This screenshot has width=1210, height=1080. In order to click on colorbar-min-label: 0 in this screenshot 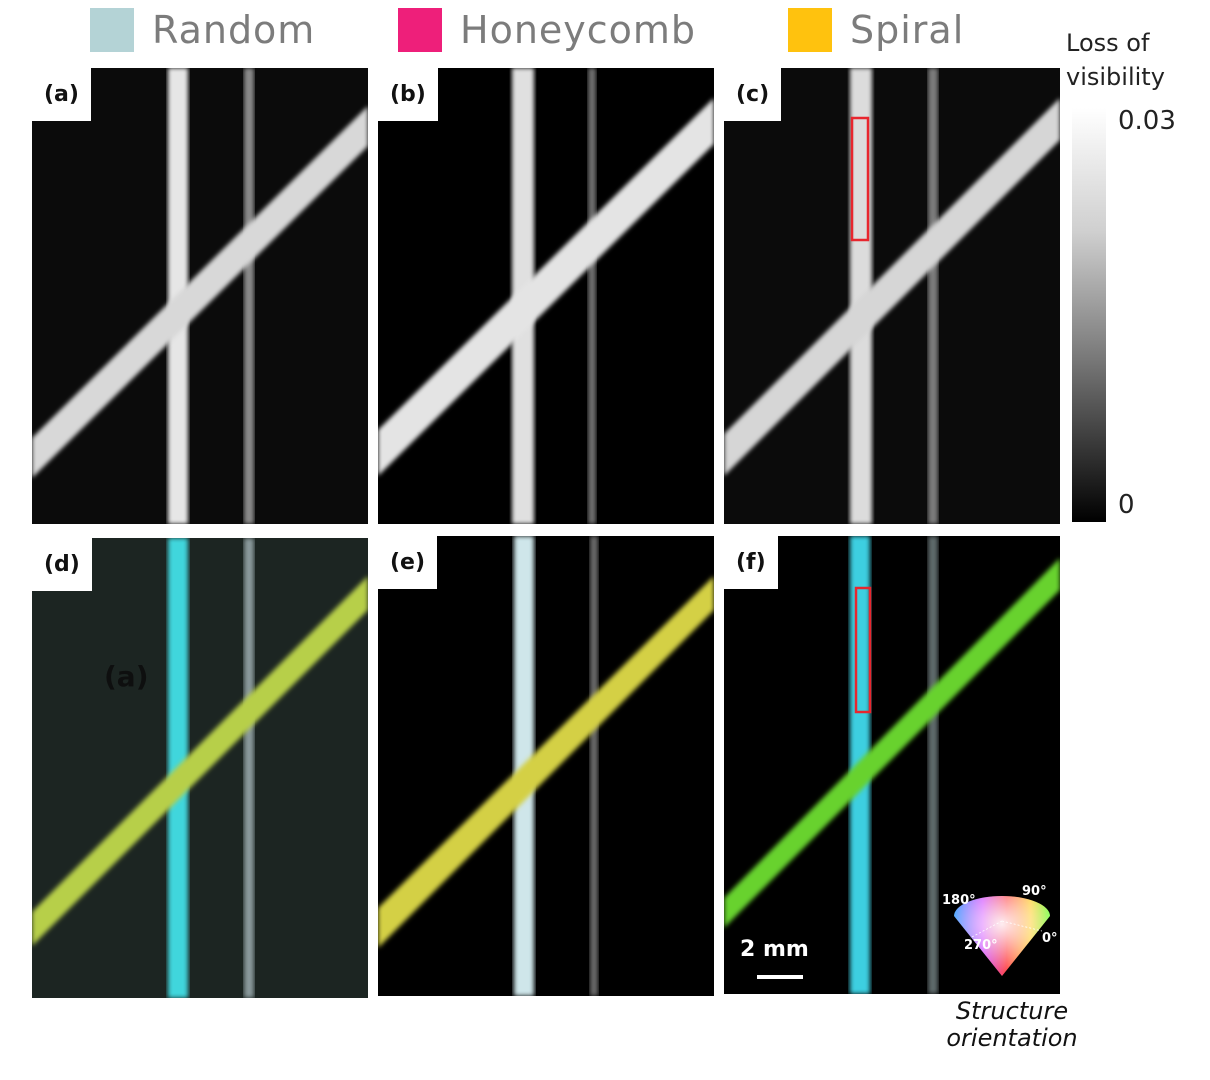, I will do `click(1126, 505)`.